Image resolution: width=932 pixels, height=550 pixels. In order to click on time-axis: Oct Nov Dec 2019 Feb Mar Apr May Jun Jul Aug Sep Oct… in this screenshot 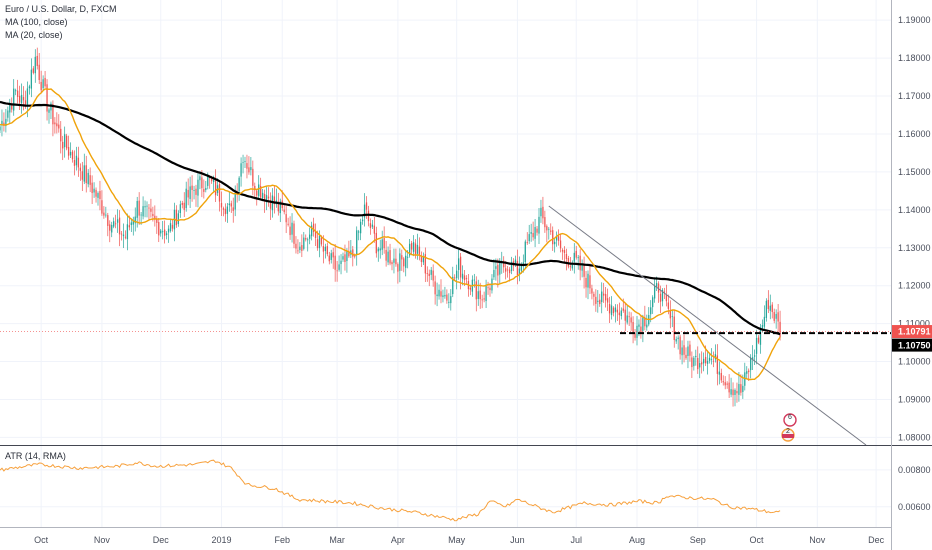, I will do `click(459, 540)`.